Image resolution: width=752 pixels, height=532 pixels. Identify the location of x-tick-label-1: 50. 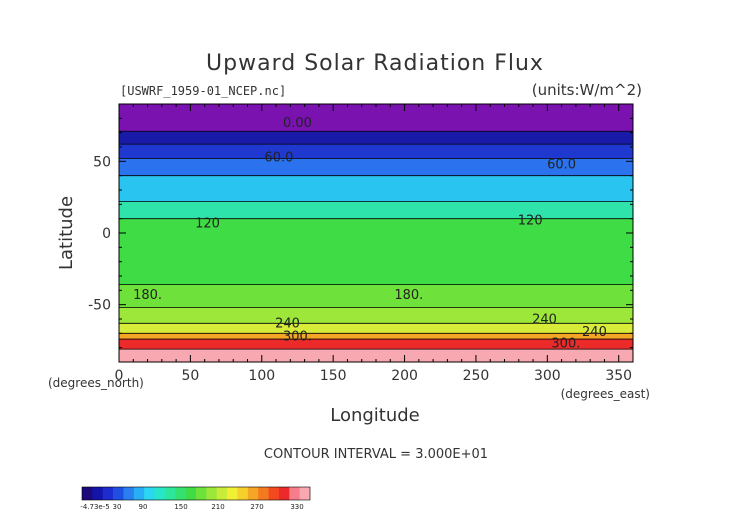
(190, 376).